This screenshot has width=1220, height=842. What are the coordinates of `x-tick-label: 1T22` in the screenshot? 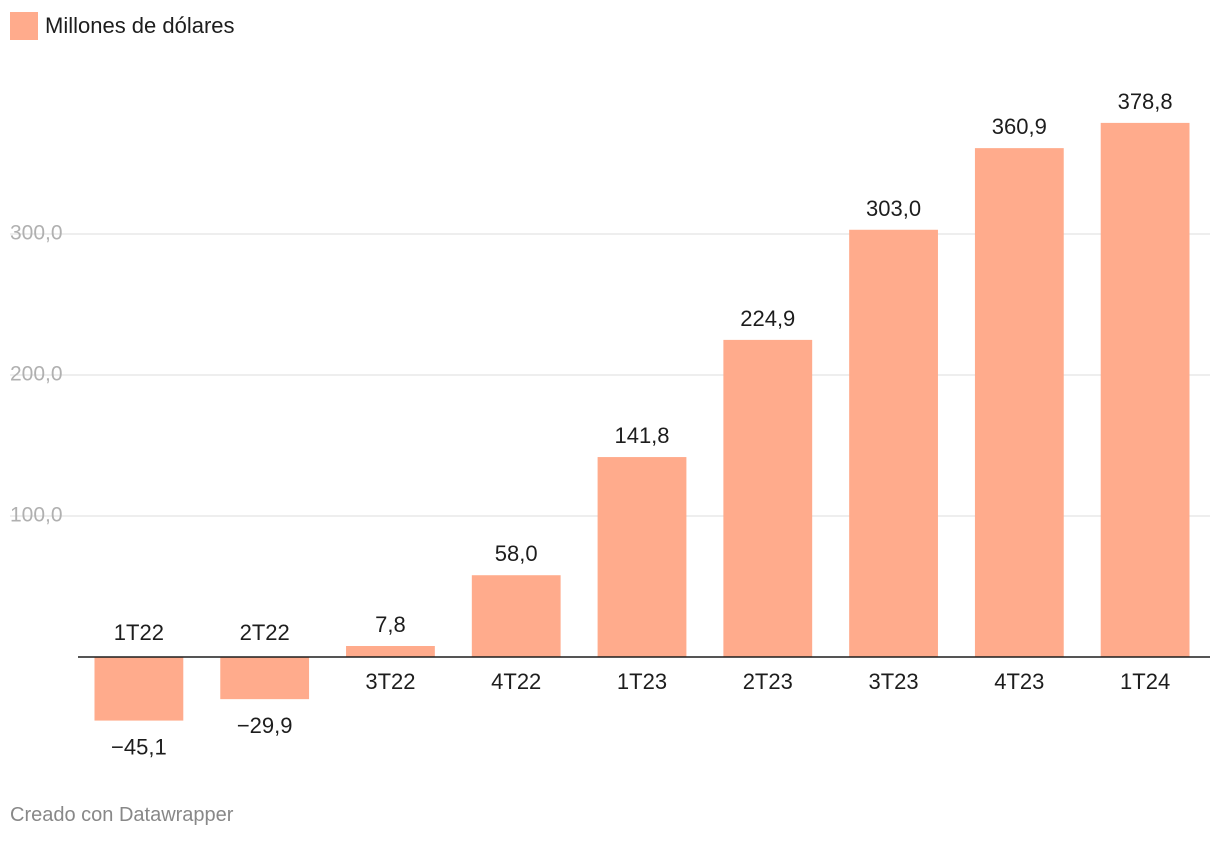 It's located at (139, 632).